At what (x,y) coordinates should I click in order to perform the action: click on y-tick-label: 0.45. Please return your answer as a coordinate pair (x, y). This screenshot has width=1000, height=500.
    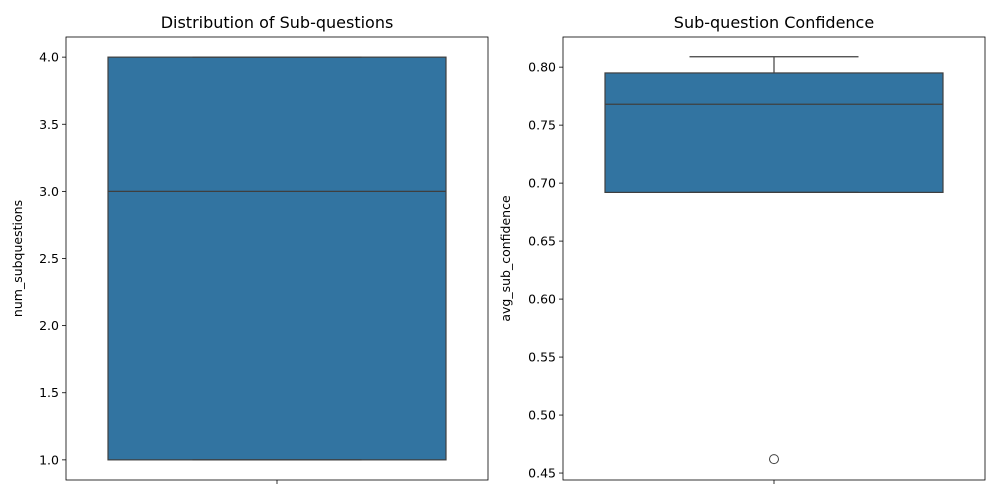
    Looking at the image, I should click on (542, 473).